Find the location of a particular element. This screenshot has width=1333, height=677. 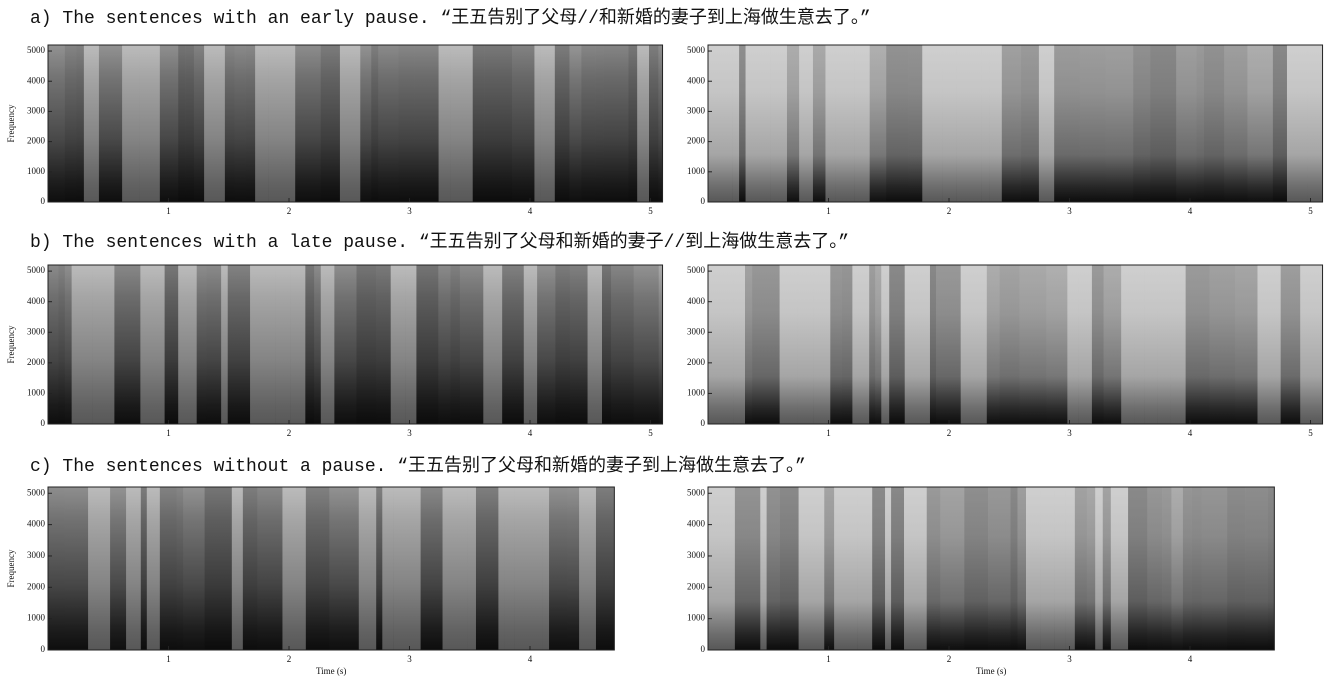

x-tick-label: 5 is located at coordinates (1310, 211).